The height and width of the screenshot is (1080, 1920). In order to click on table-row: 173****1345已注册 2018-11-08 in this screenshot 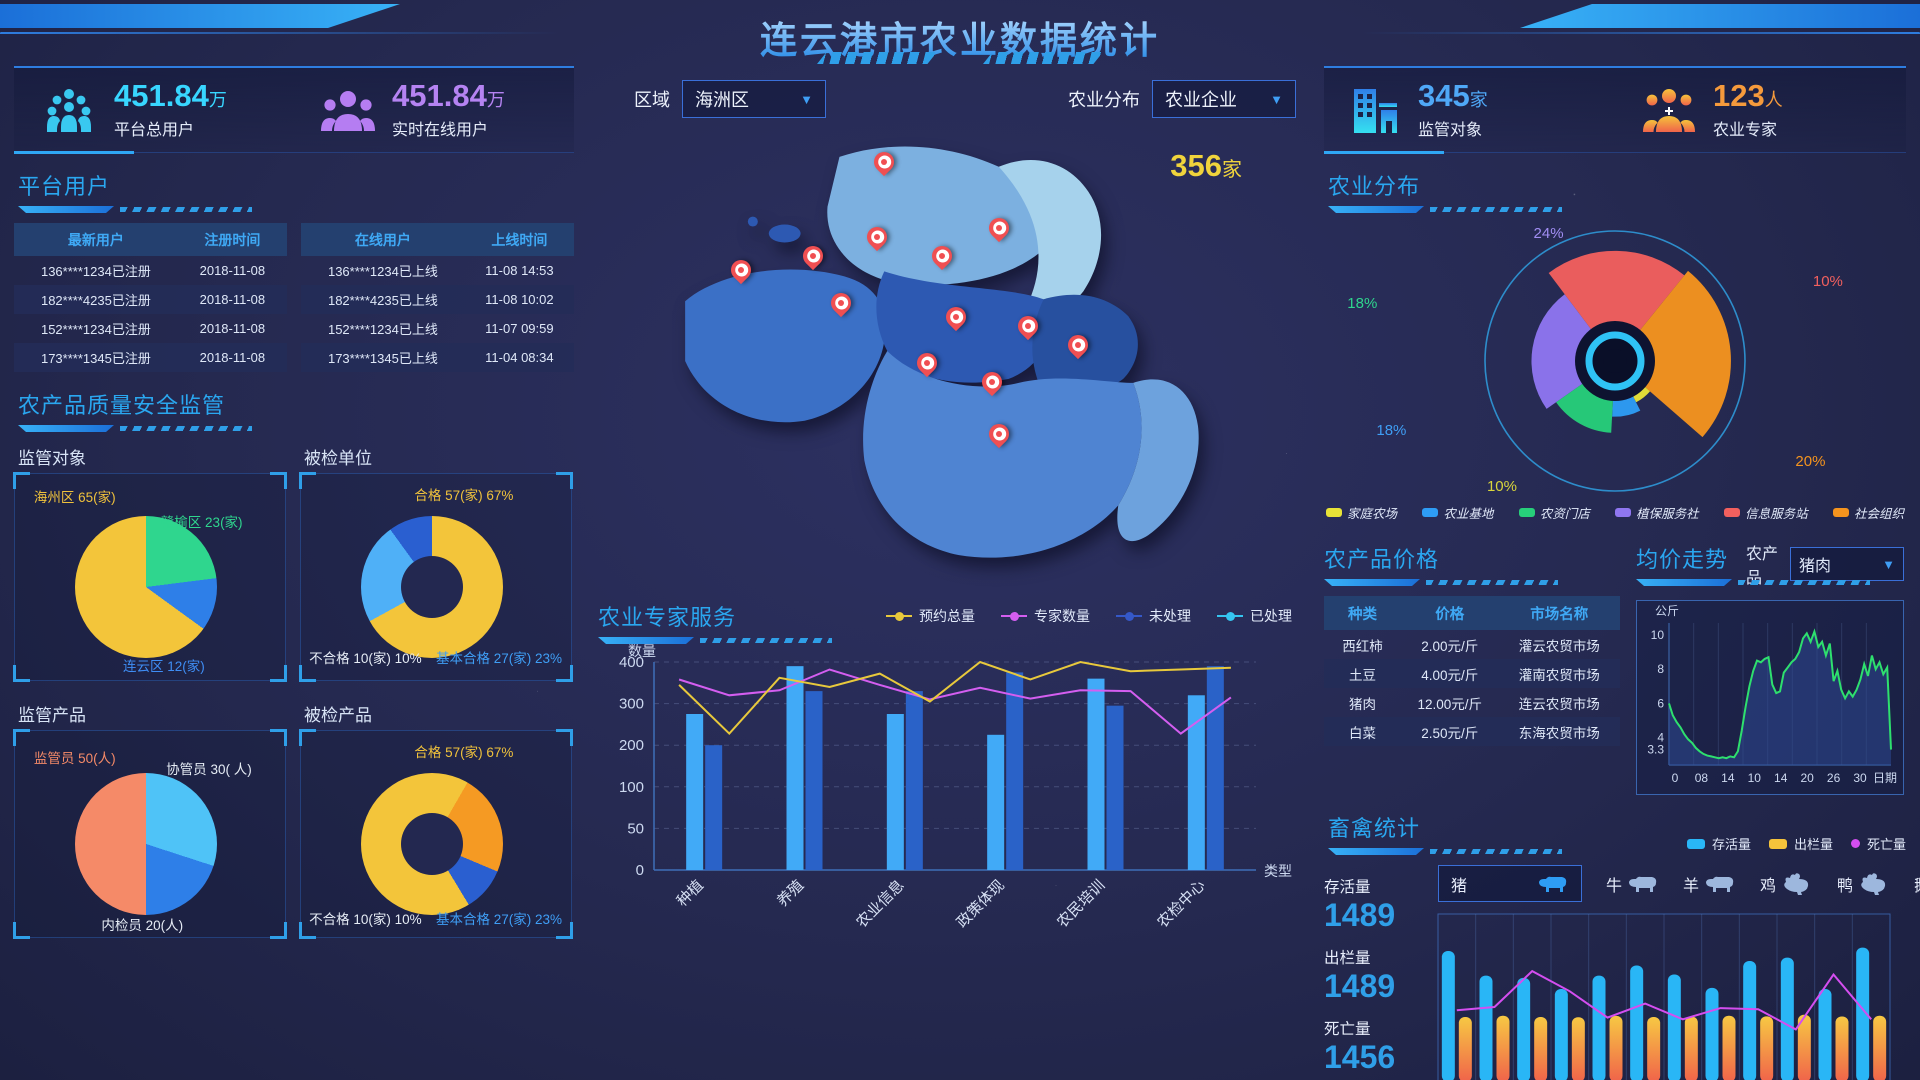, I will do `click(150, 357)`.